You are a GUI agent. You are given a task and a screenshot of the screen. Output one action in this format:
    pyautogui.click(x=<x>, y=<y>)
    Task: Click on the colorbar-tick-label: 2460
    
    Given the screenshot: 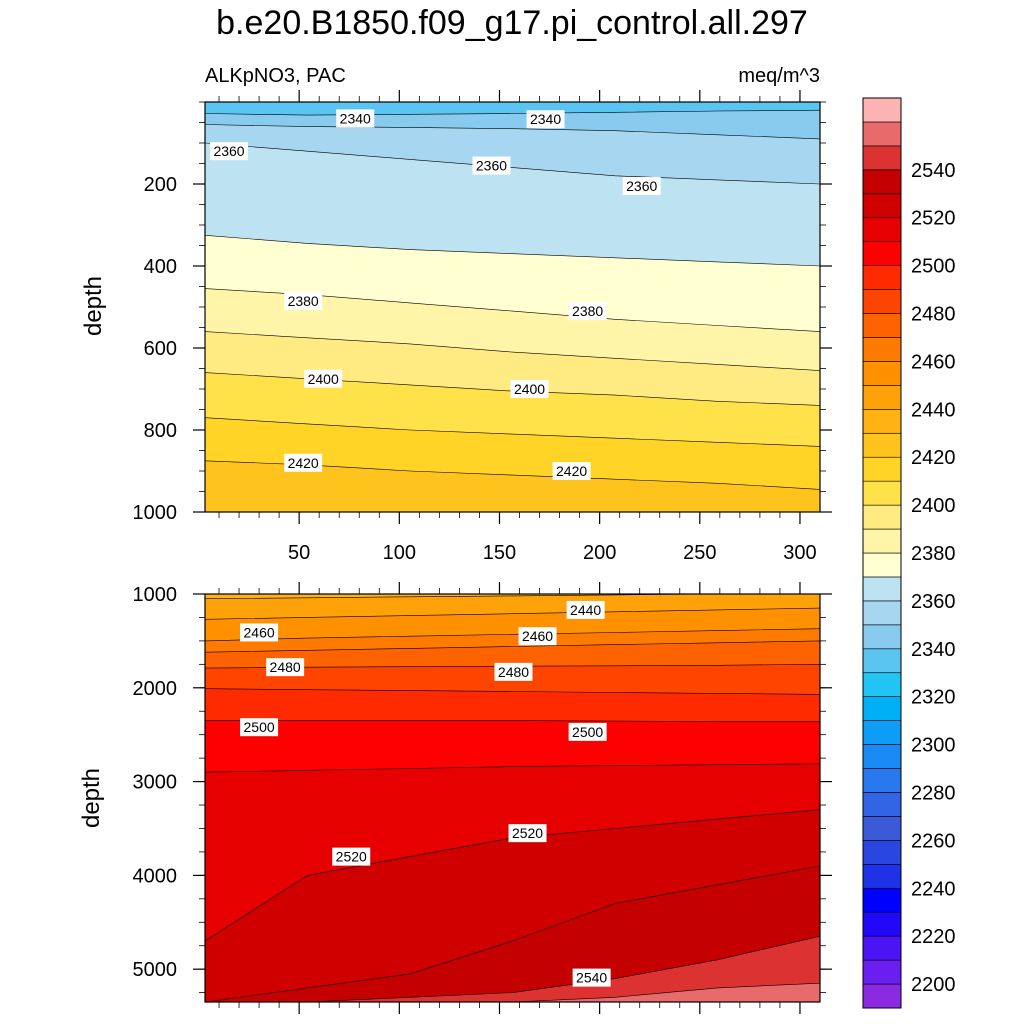 What is the action you would take?
    pyautogui.click(x=933, y=362)
    